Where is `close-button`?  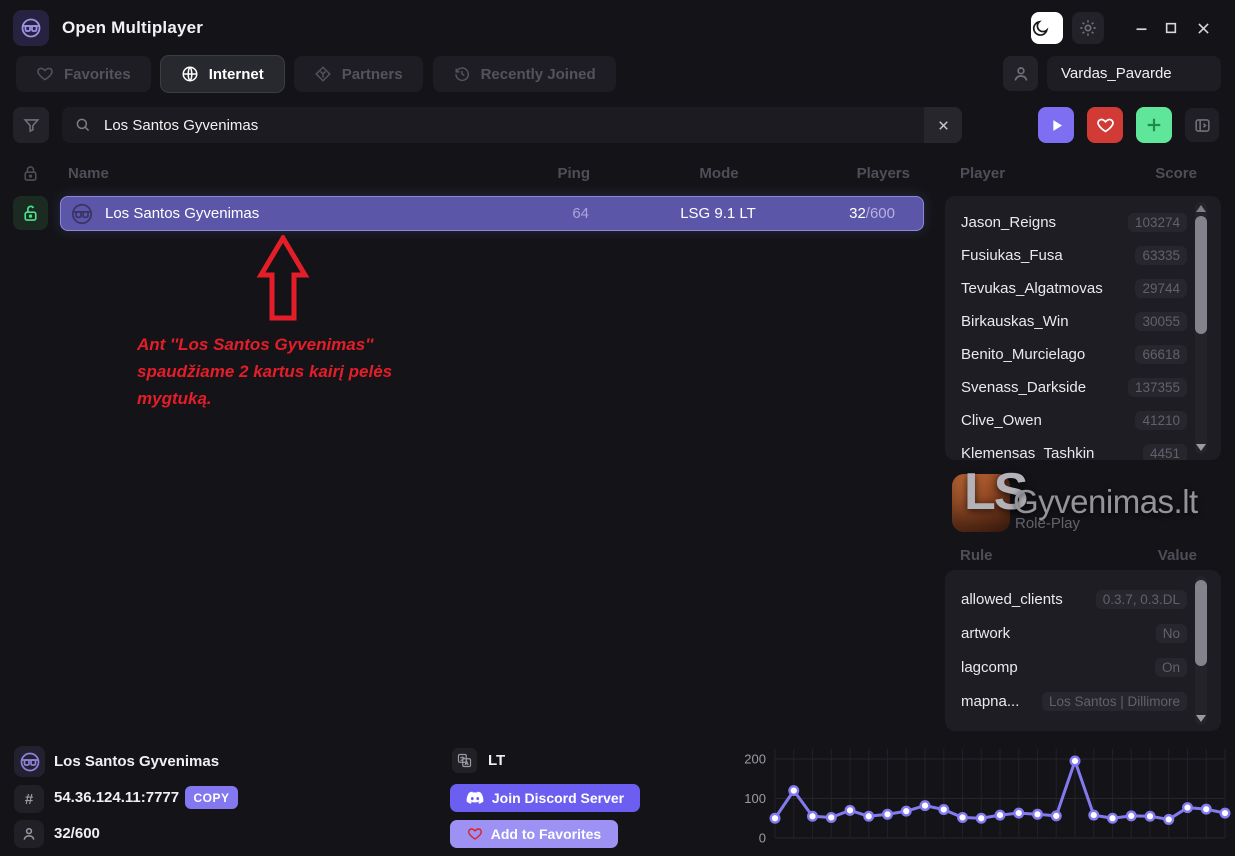 close-button is located at coordinates (1203, 28).